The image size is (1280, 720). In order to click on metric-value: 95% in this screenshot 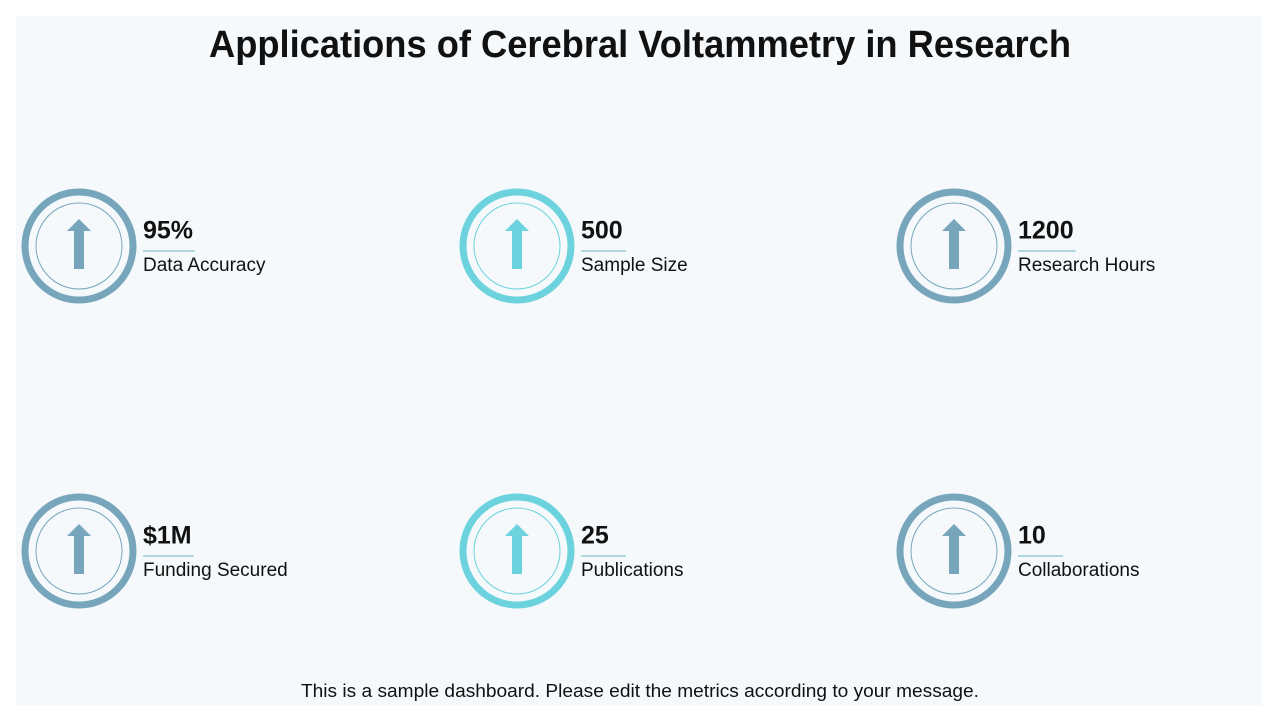, I will do `click(168, 231)`.